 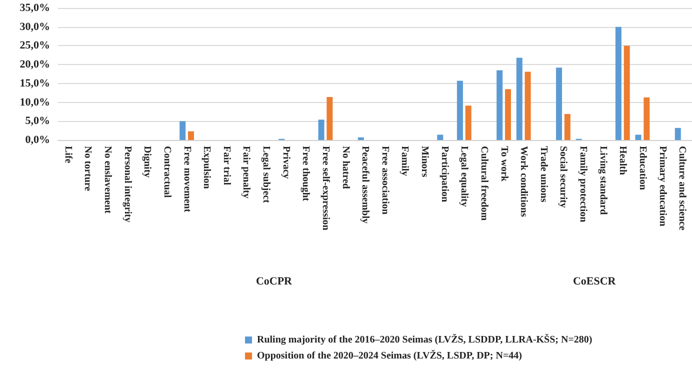 What do you see at coordinates (524, 181) in the screenshot?
I see `x-tick-label: Work conditions` at bounding box center [524, 181].